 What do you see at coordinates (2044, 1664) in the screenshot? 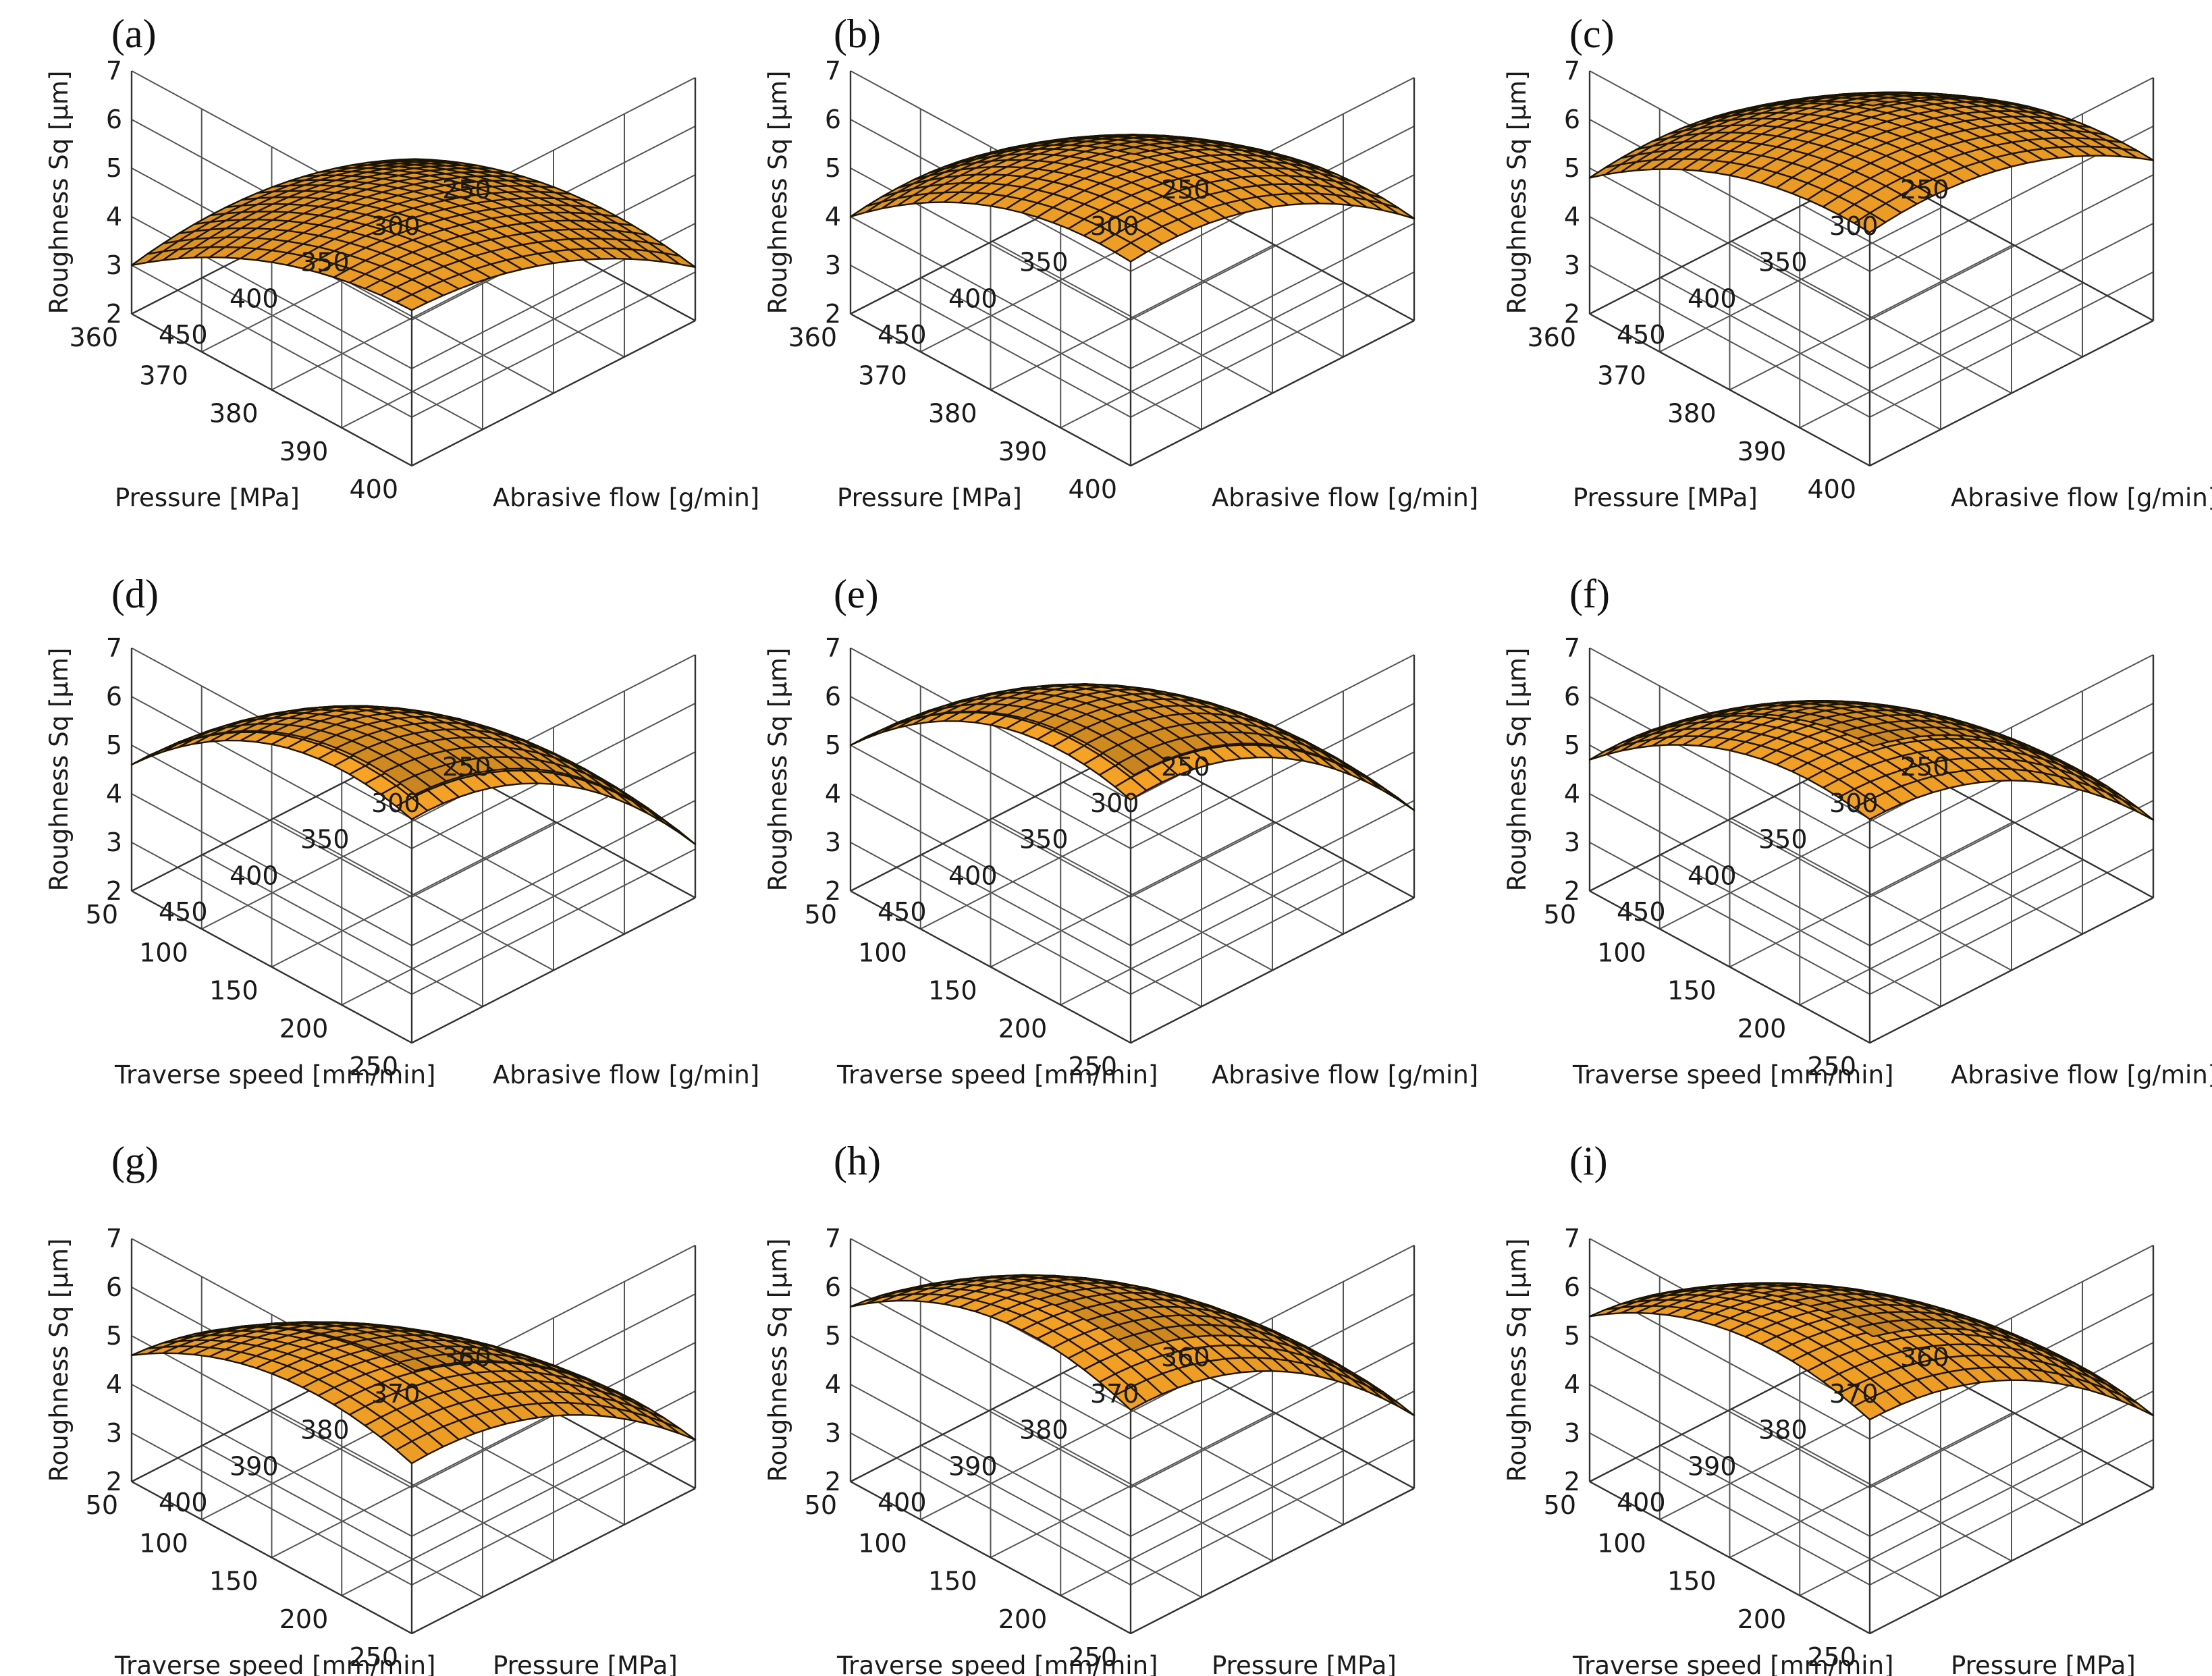
I see `y-axis-title: Pressure [MPa]` at bounding box center [2044, 1664].